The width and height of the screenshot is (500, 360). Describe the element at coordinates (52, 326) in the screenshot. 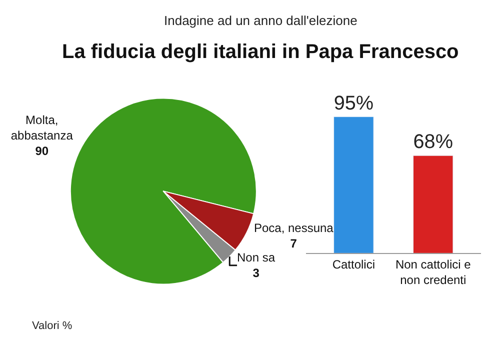

I see `text: Valori %` at that location.